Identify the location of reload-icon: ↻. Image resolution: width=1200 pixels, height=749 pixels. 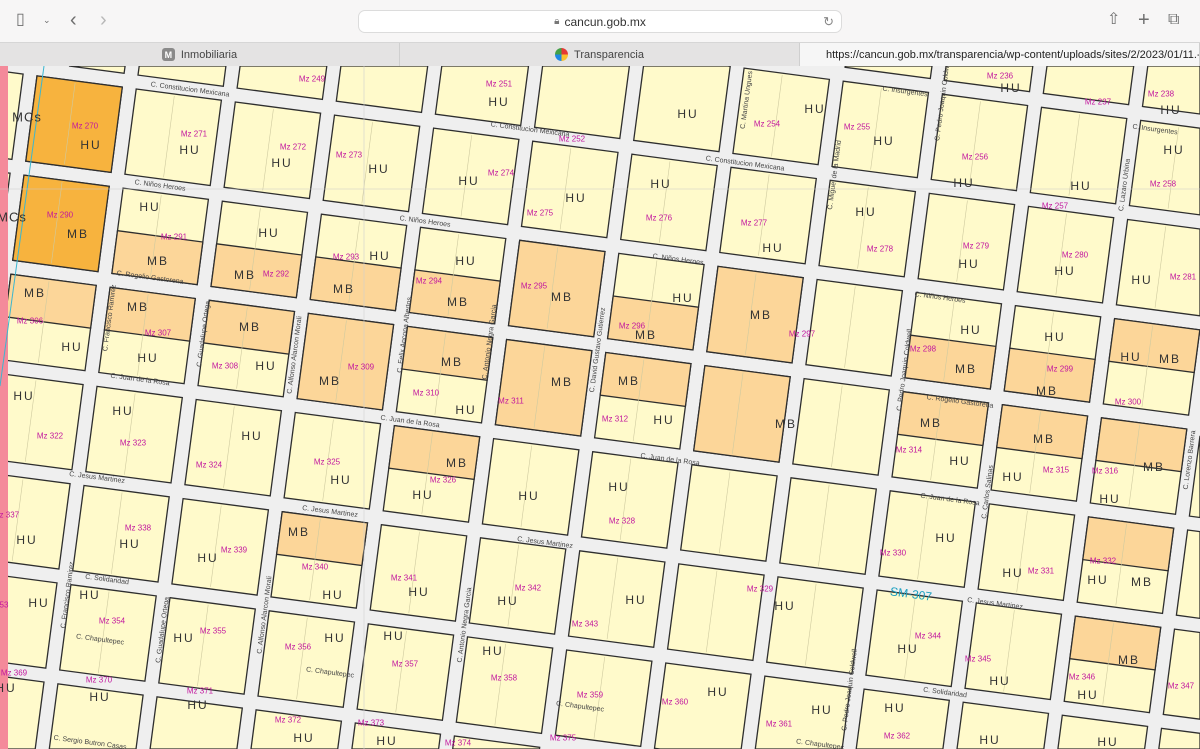
(828, 21).